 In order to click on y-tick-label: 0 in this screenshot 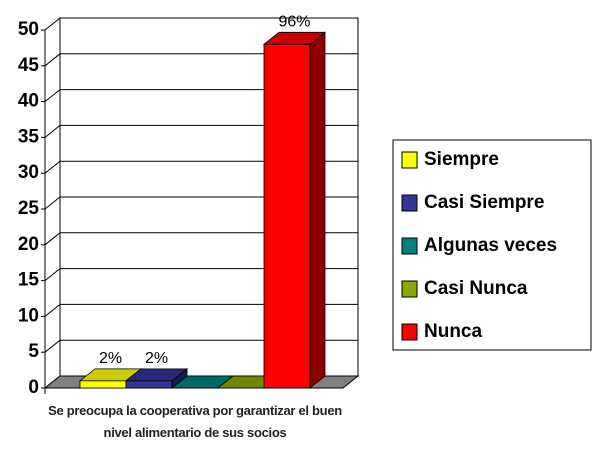, I will do `click(33, 387)`.